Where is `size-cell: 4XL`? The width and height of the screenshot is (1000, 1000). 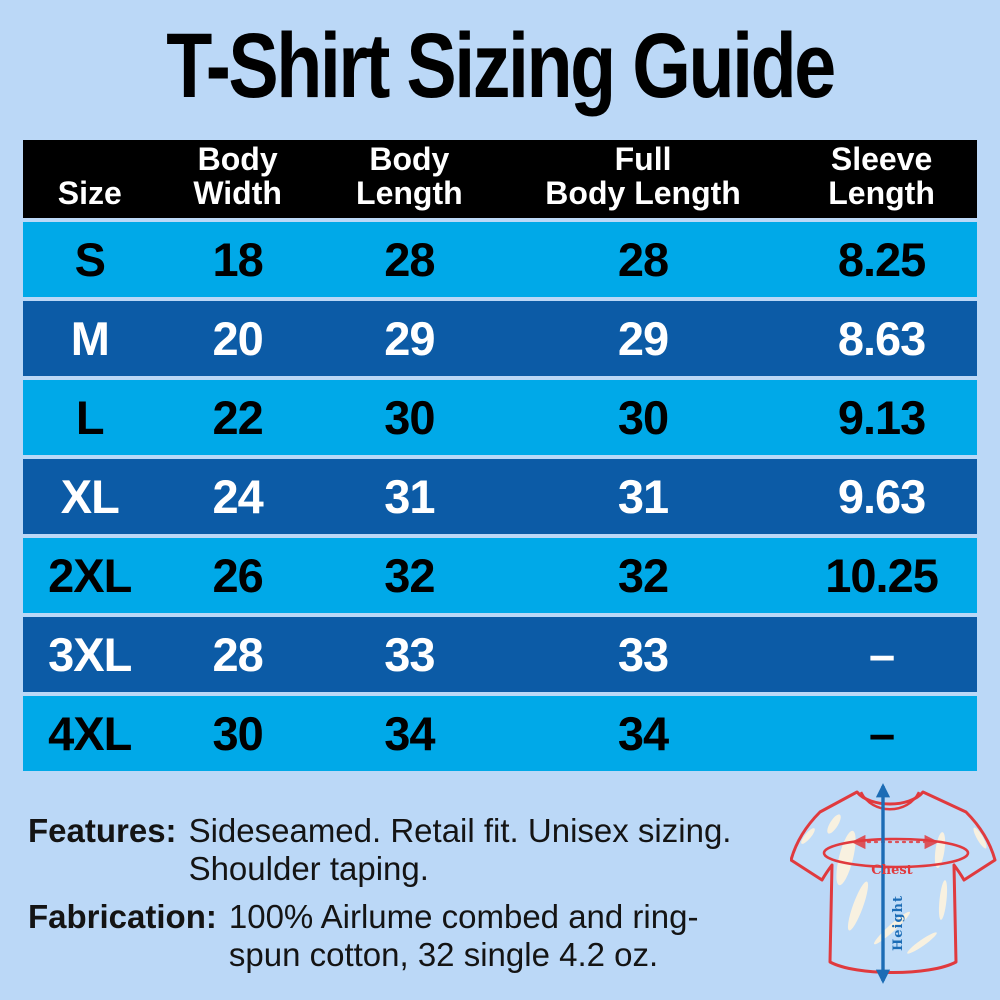 size-cell: 4XL is located at coordinates (90, 733).